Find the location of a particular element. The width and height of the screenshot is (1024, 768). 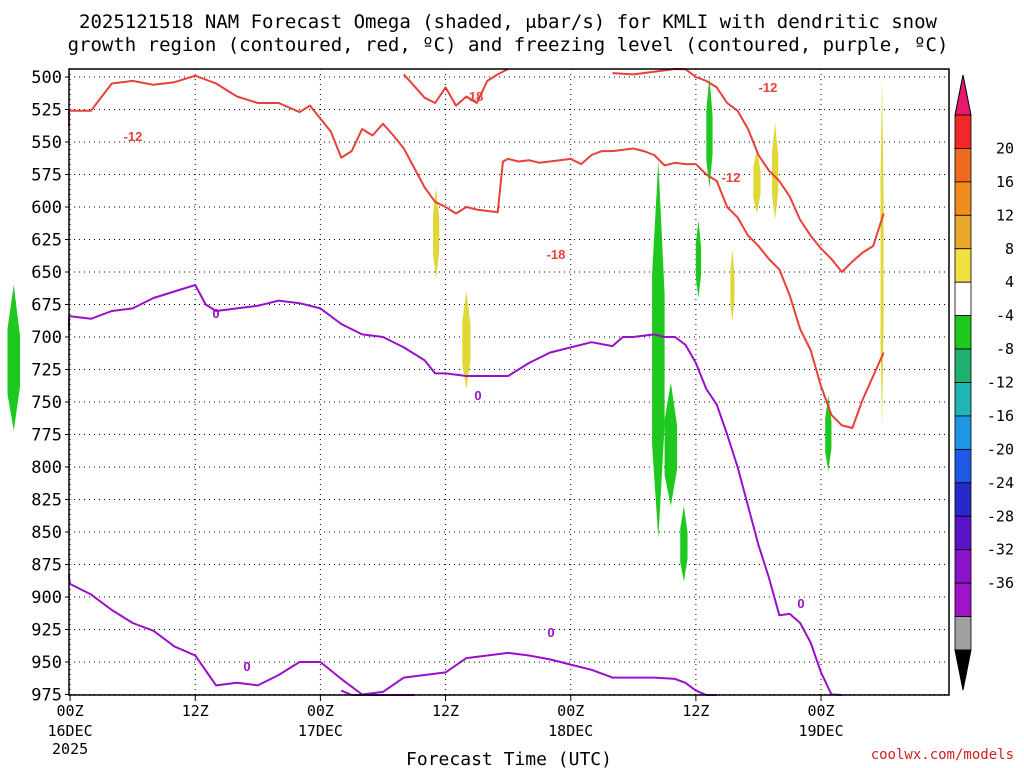

y-tick-label: 900 is located at coordinates (46, 598).